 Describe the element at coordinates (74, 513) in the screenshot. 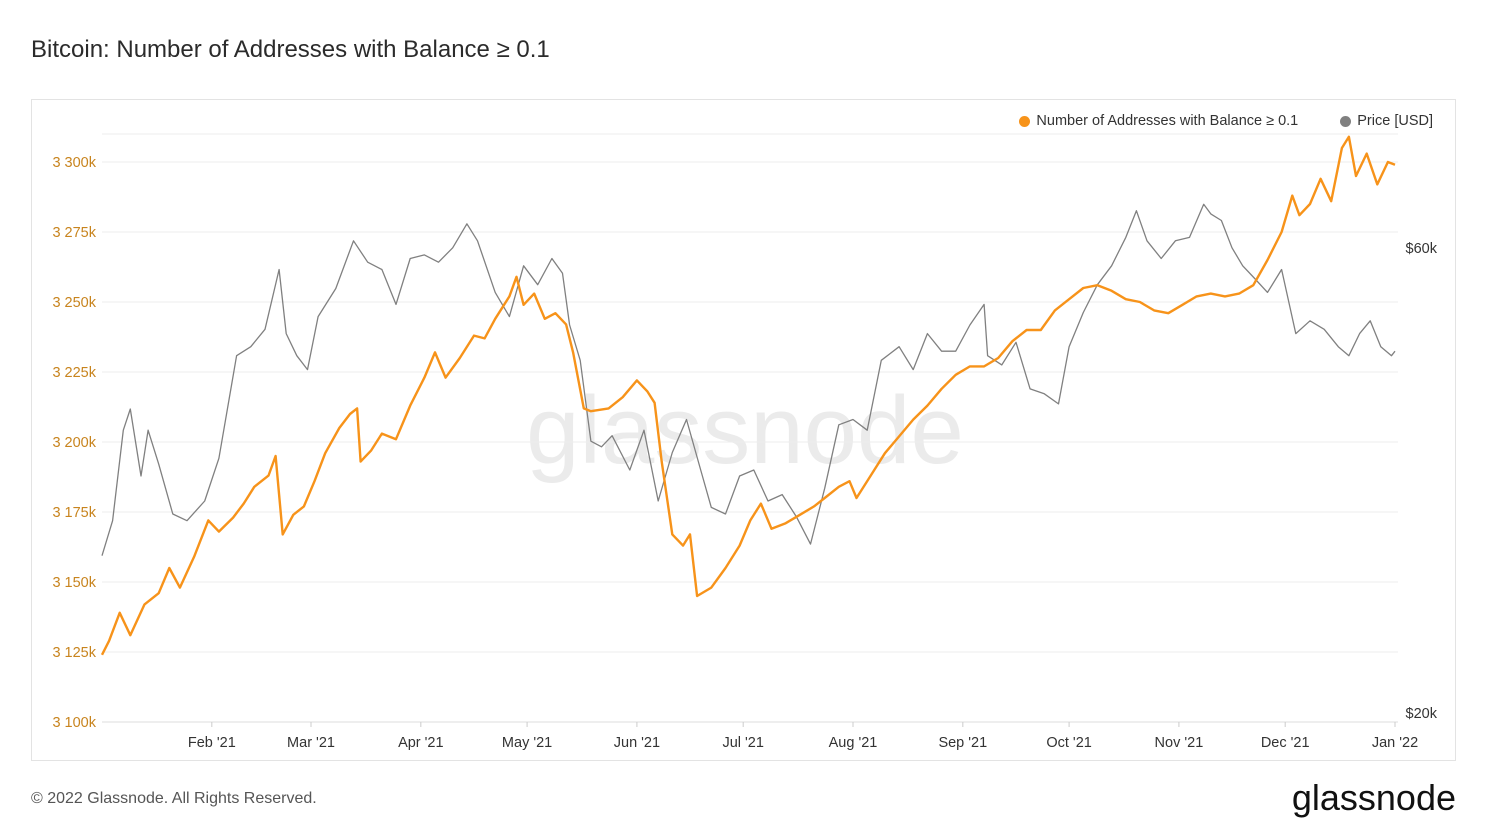

I see `y-left-tick-label: 3 175k` at that location.